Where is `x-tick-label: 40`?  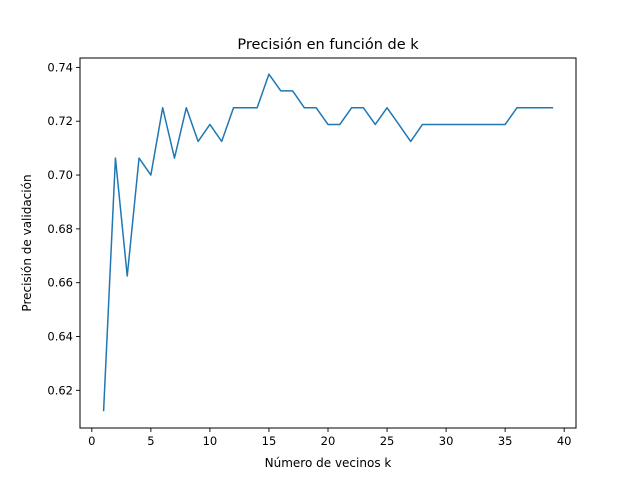 x-tick-label: 40 is located at coordinates (564, 441).